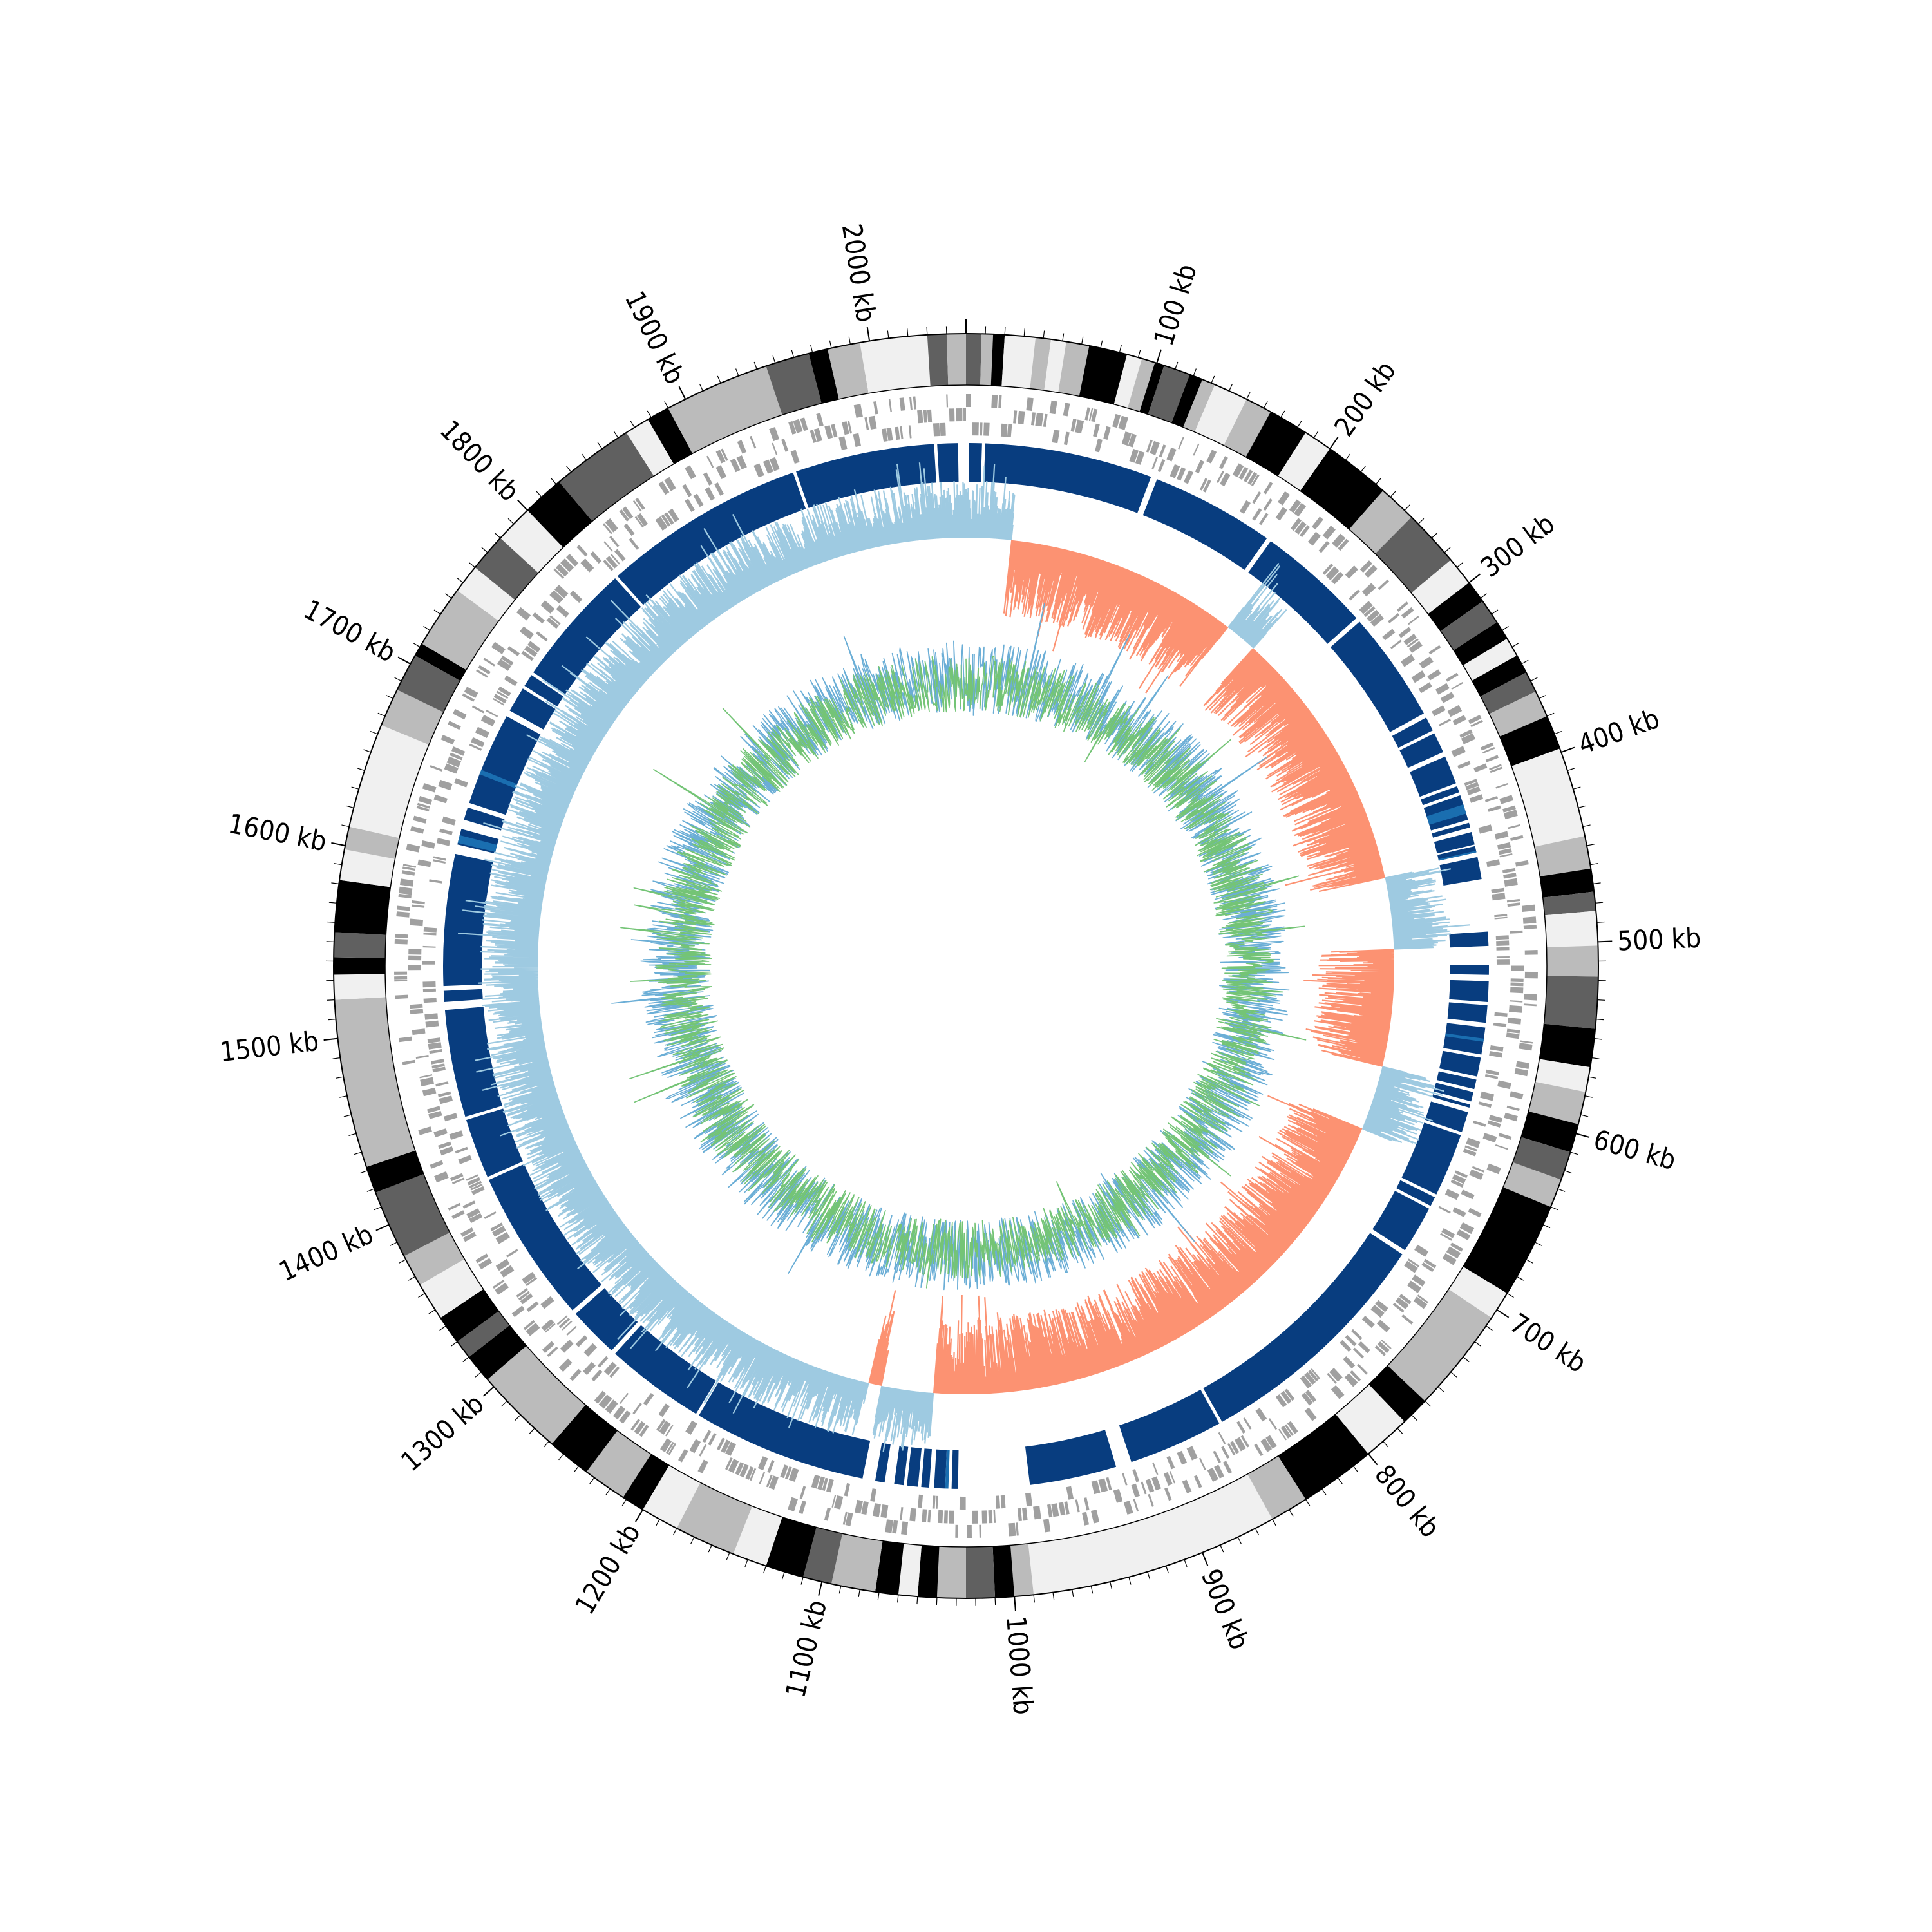 This screenshot has height=1932, width=1932. What do you see at coordinates (269, 1046) in the screenshot?
I see `tick-label-1500kb: 1500 kb` at bounding box center [269, 1046].